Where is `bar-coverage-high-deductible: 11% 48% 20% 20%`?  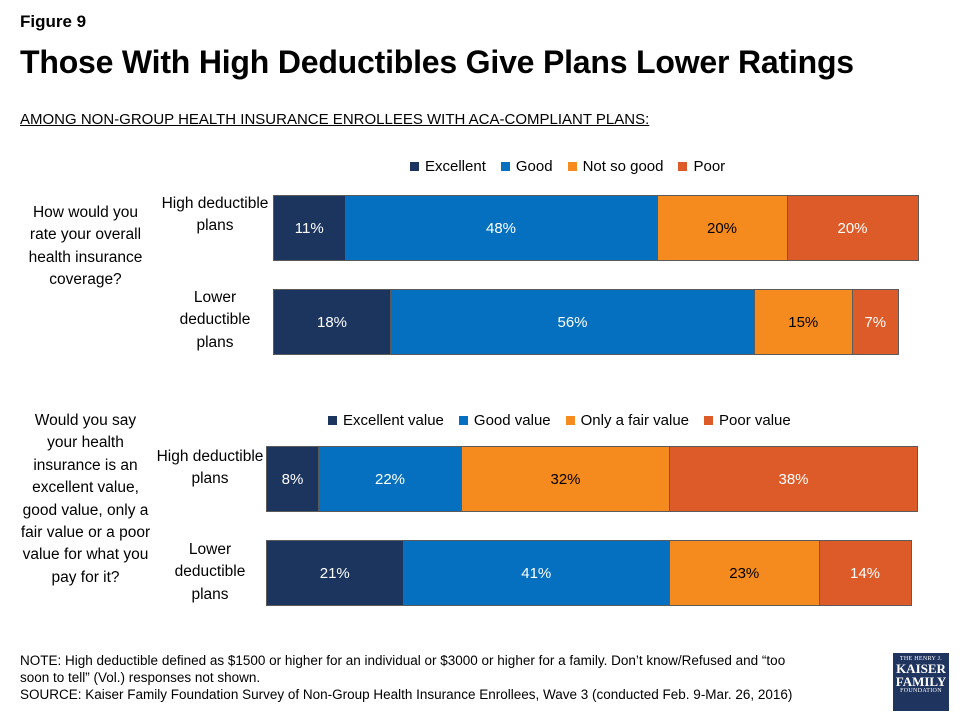
bar-coverage-high-deductible: 11% 48% 20% 20% is located at coordinates (596, 228).